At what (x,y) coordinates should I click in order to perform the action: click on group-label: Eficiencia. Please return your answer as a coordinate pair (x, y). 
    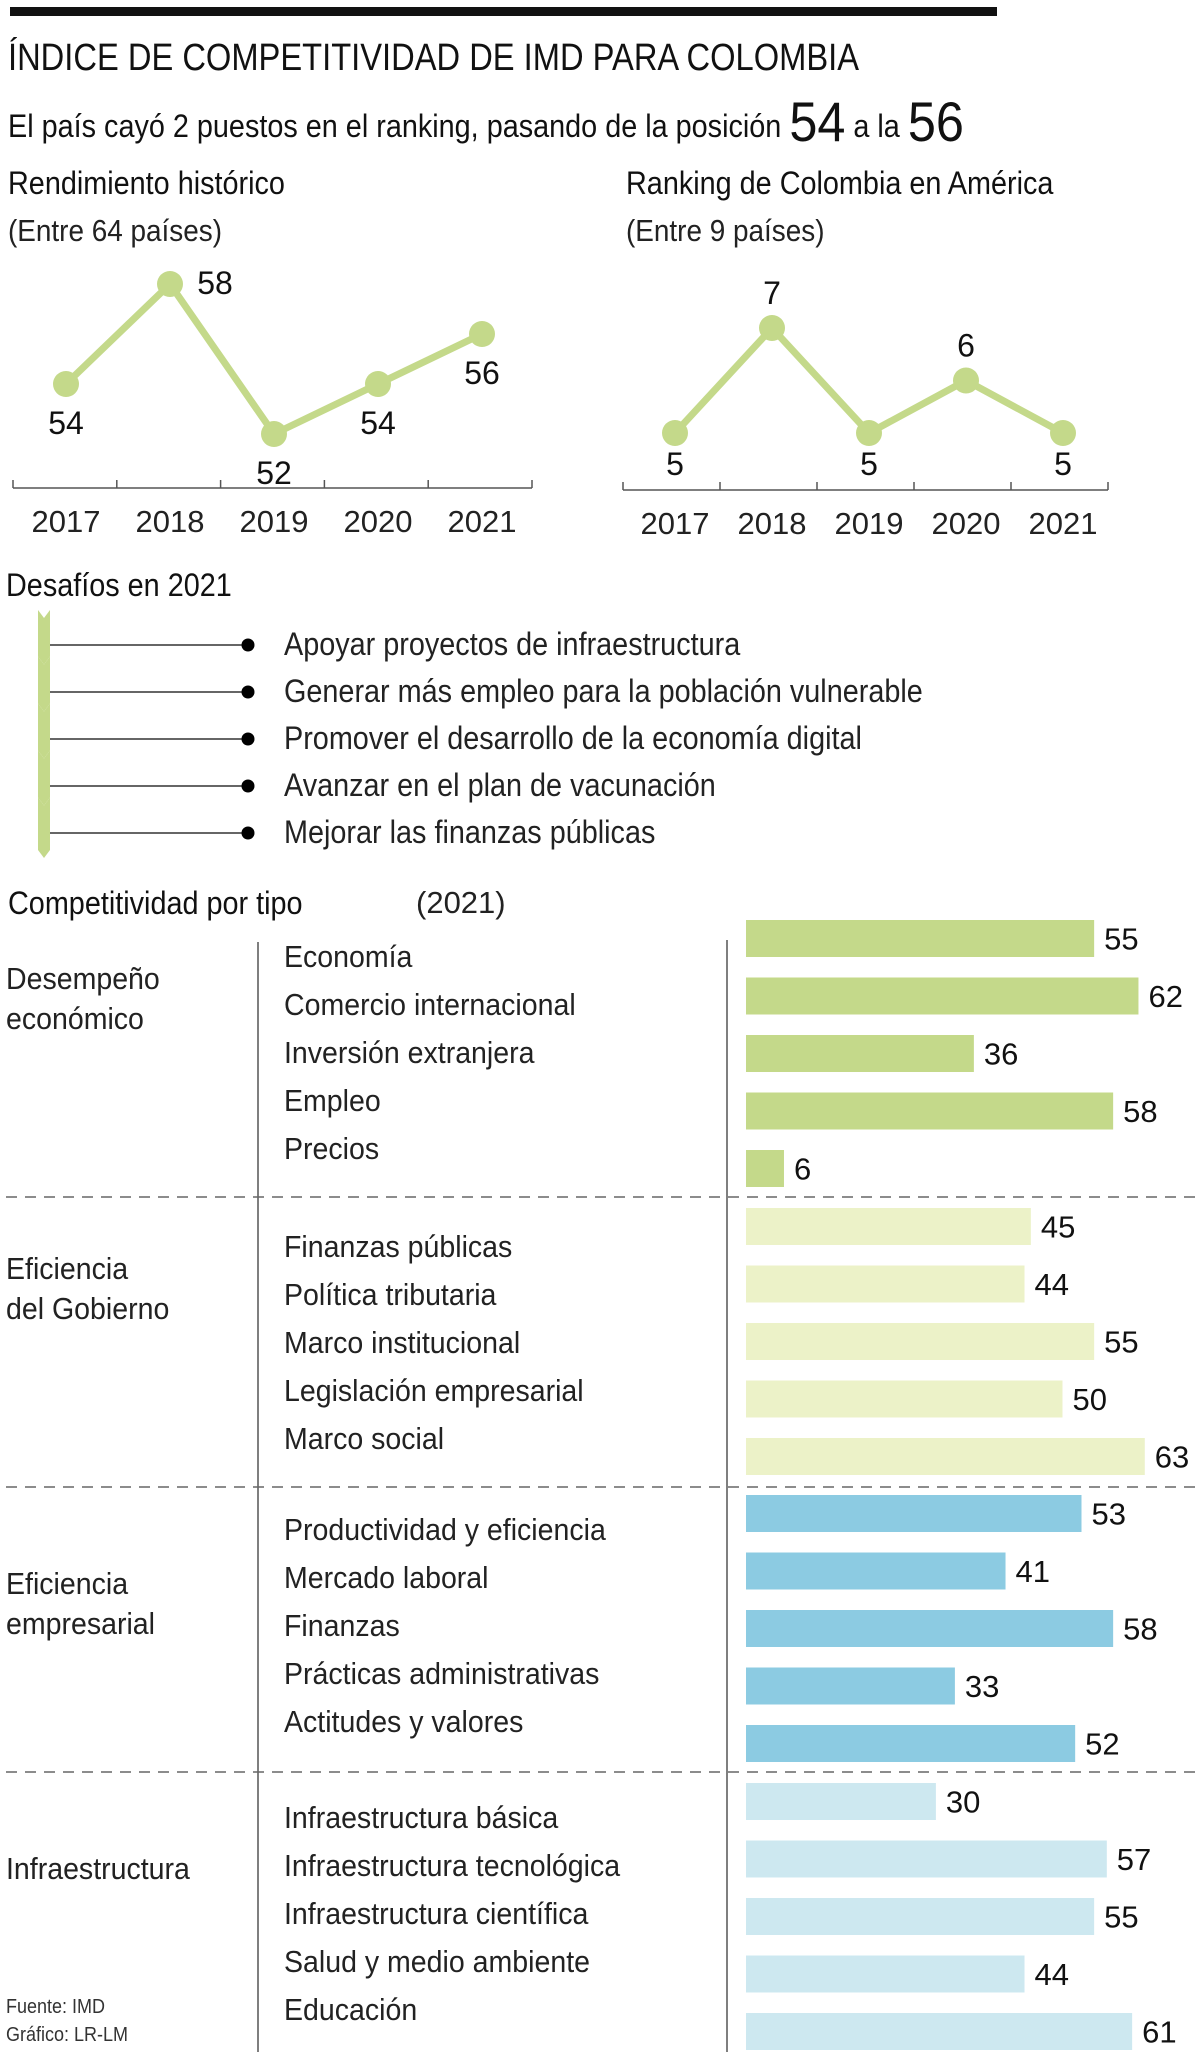
    Looking at the image, I should click on (72, 1584).